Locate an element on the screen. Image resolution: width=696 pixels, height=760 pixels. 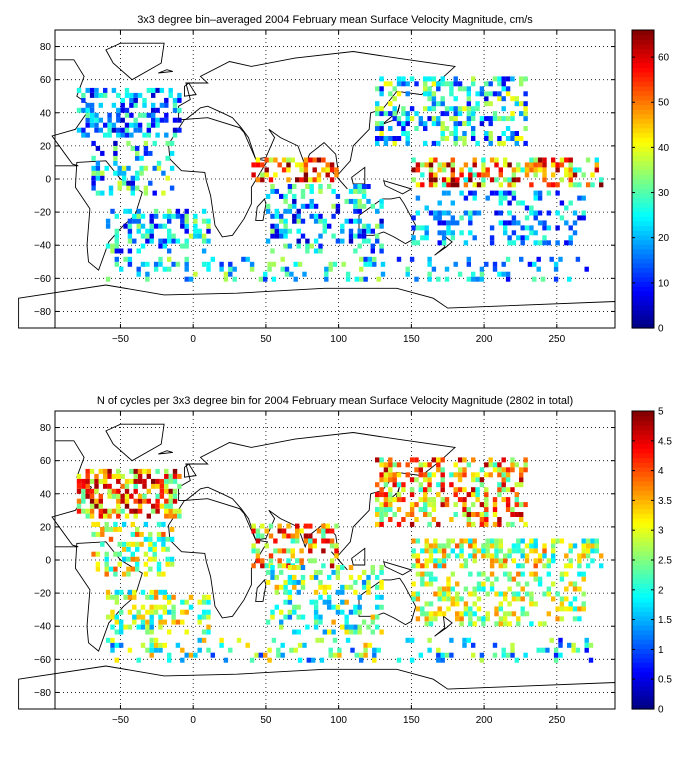
colorbar-segment is located at coordinates (643, 65).